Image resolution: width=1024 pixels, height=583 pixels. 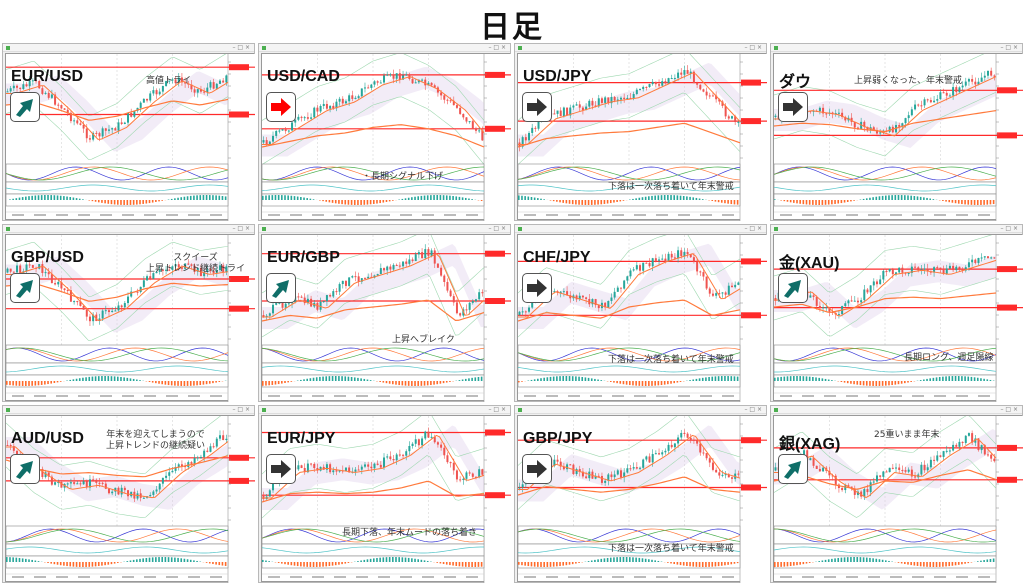 I want to click on note-line: 下落は一次落ち着いて年末警戒, so click(x=671, y=187).